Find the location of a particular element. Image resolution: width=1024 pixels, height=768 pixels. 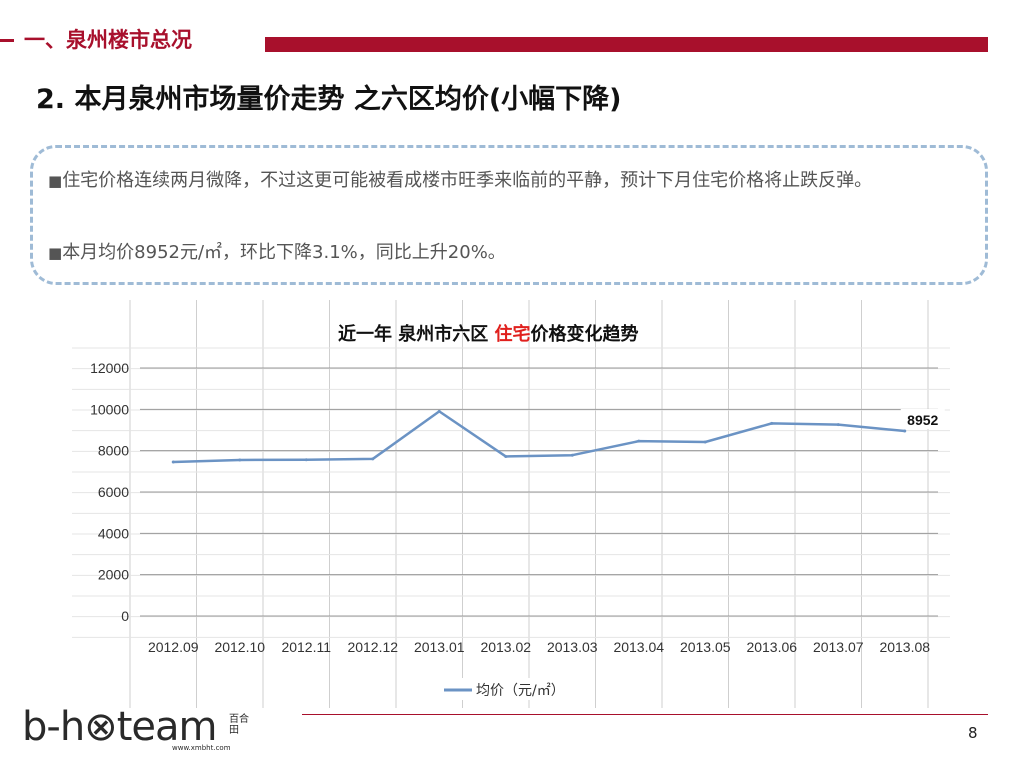

chart-title-part: 价格变化趋势 is located at coordinates (585, 334).